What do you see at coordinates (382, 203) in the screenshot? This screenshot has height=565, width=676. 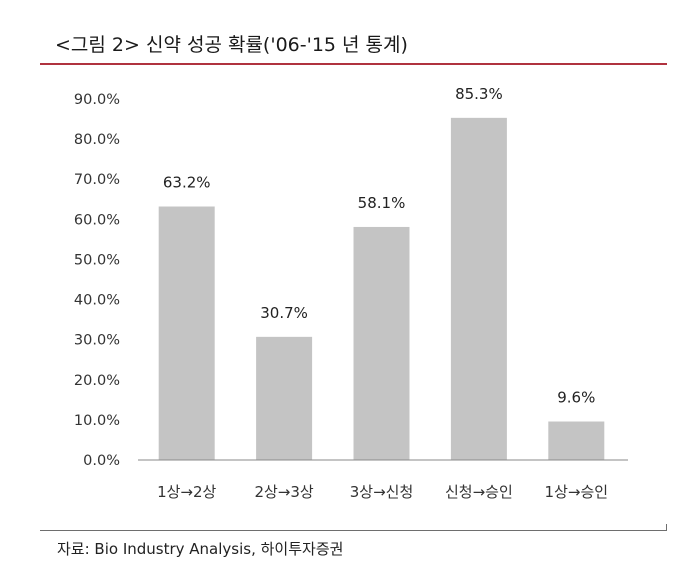 I see `data-label: 58.1%` at bounding box center [382, 203].